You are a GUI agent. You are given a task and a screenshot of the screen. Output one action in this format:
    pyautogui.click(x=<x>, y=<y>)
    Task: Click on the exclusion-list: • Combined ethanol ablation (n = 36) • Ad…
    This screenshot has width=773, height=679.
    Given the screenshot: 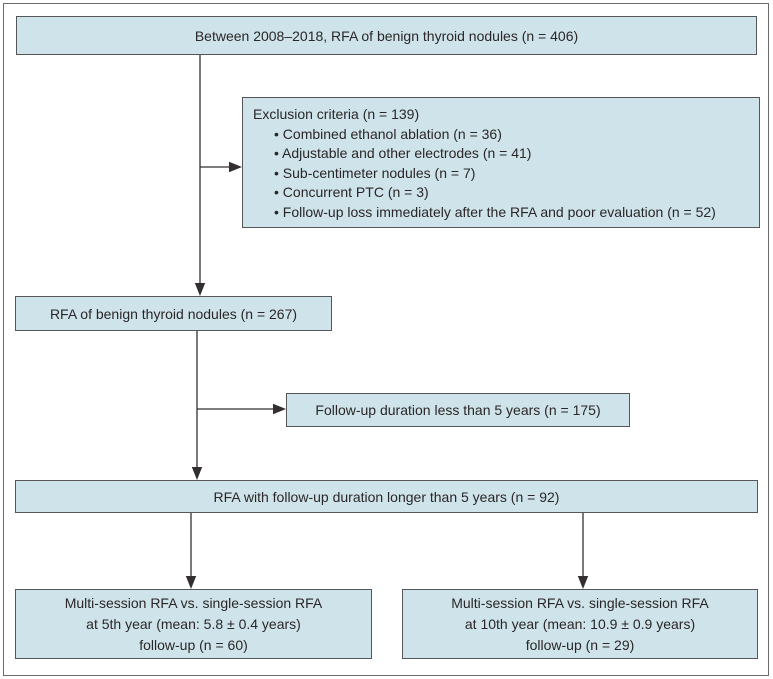 What is the action you would take?
    pyautogui.click(x=501, y=174)
    